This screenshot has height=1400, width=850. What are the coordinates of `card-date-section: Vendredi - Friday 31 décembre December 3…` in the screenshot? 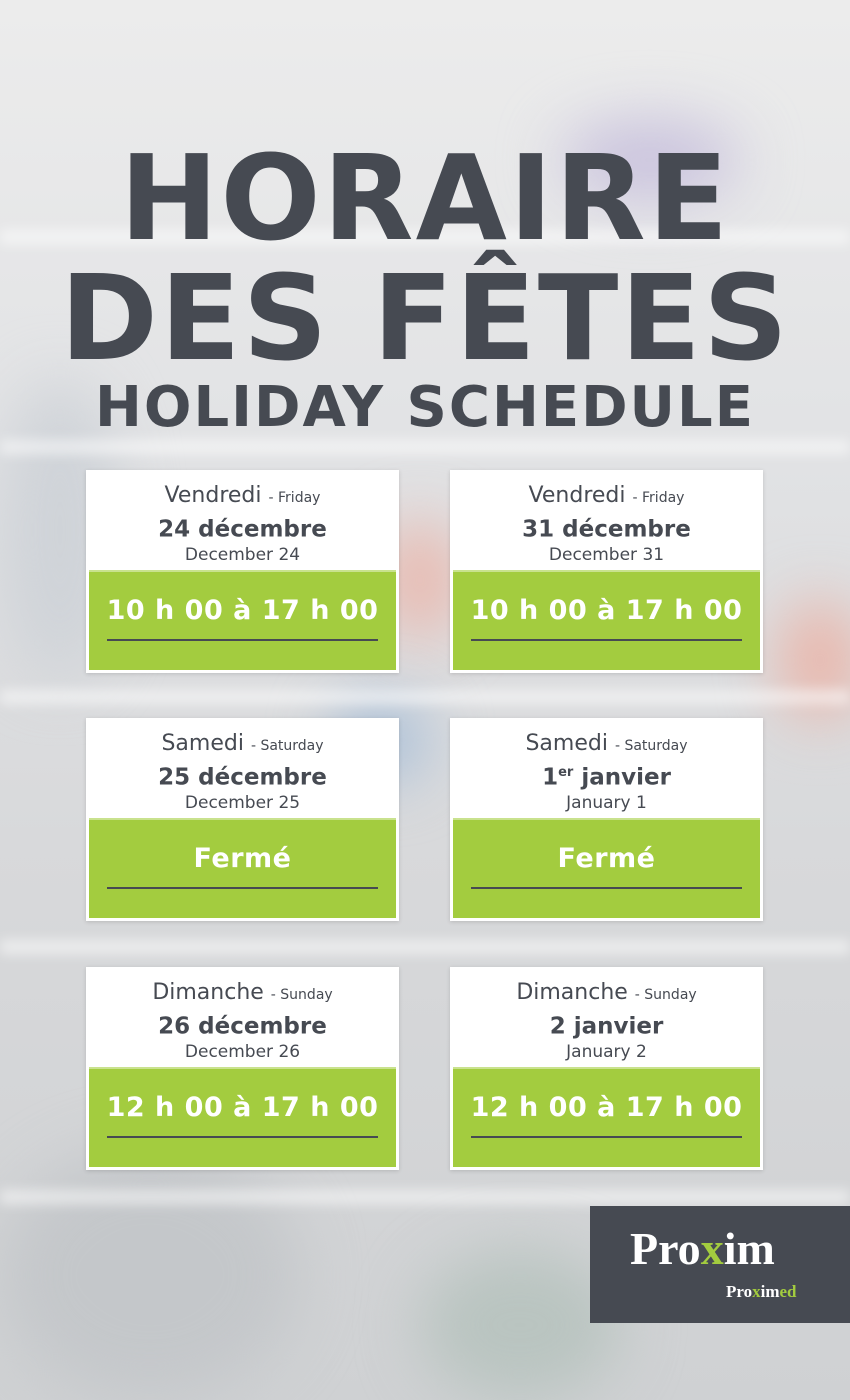 It's located at (606, 521).